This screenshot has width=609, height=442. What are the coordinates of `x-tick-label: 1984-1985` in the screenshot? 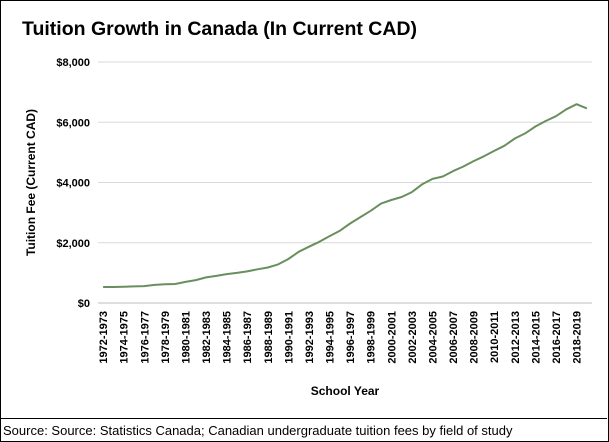 It's located at (228, 337).